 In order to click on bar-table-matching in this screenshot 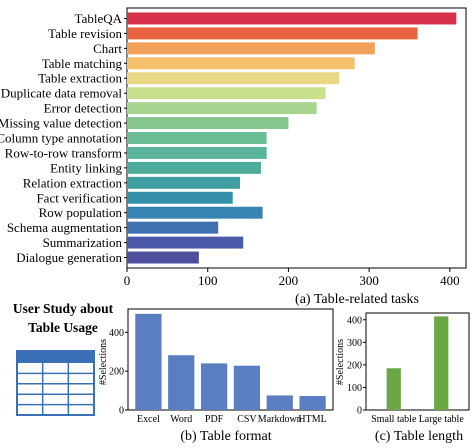, I will do `click(241, 63)`.